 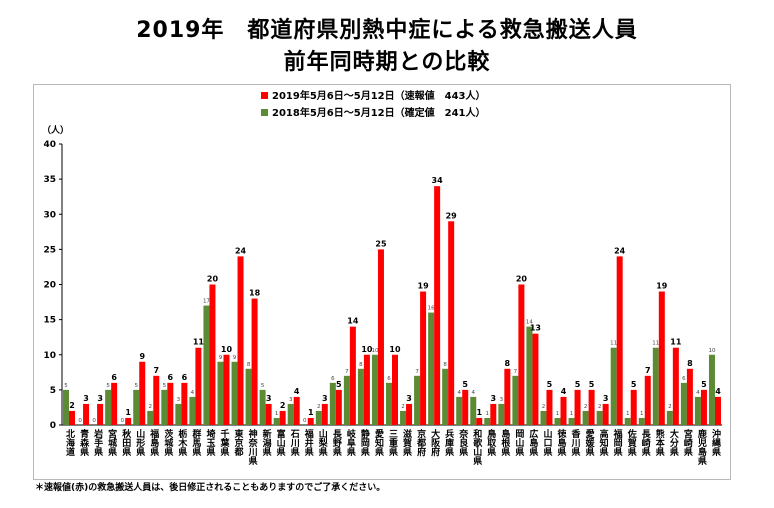 I want to click on y-tick-label: 30, so click(x=49, y=215).